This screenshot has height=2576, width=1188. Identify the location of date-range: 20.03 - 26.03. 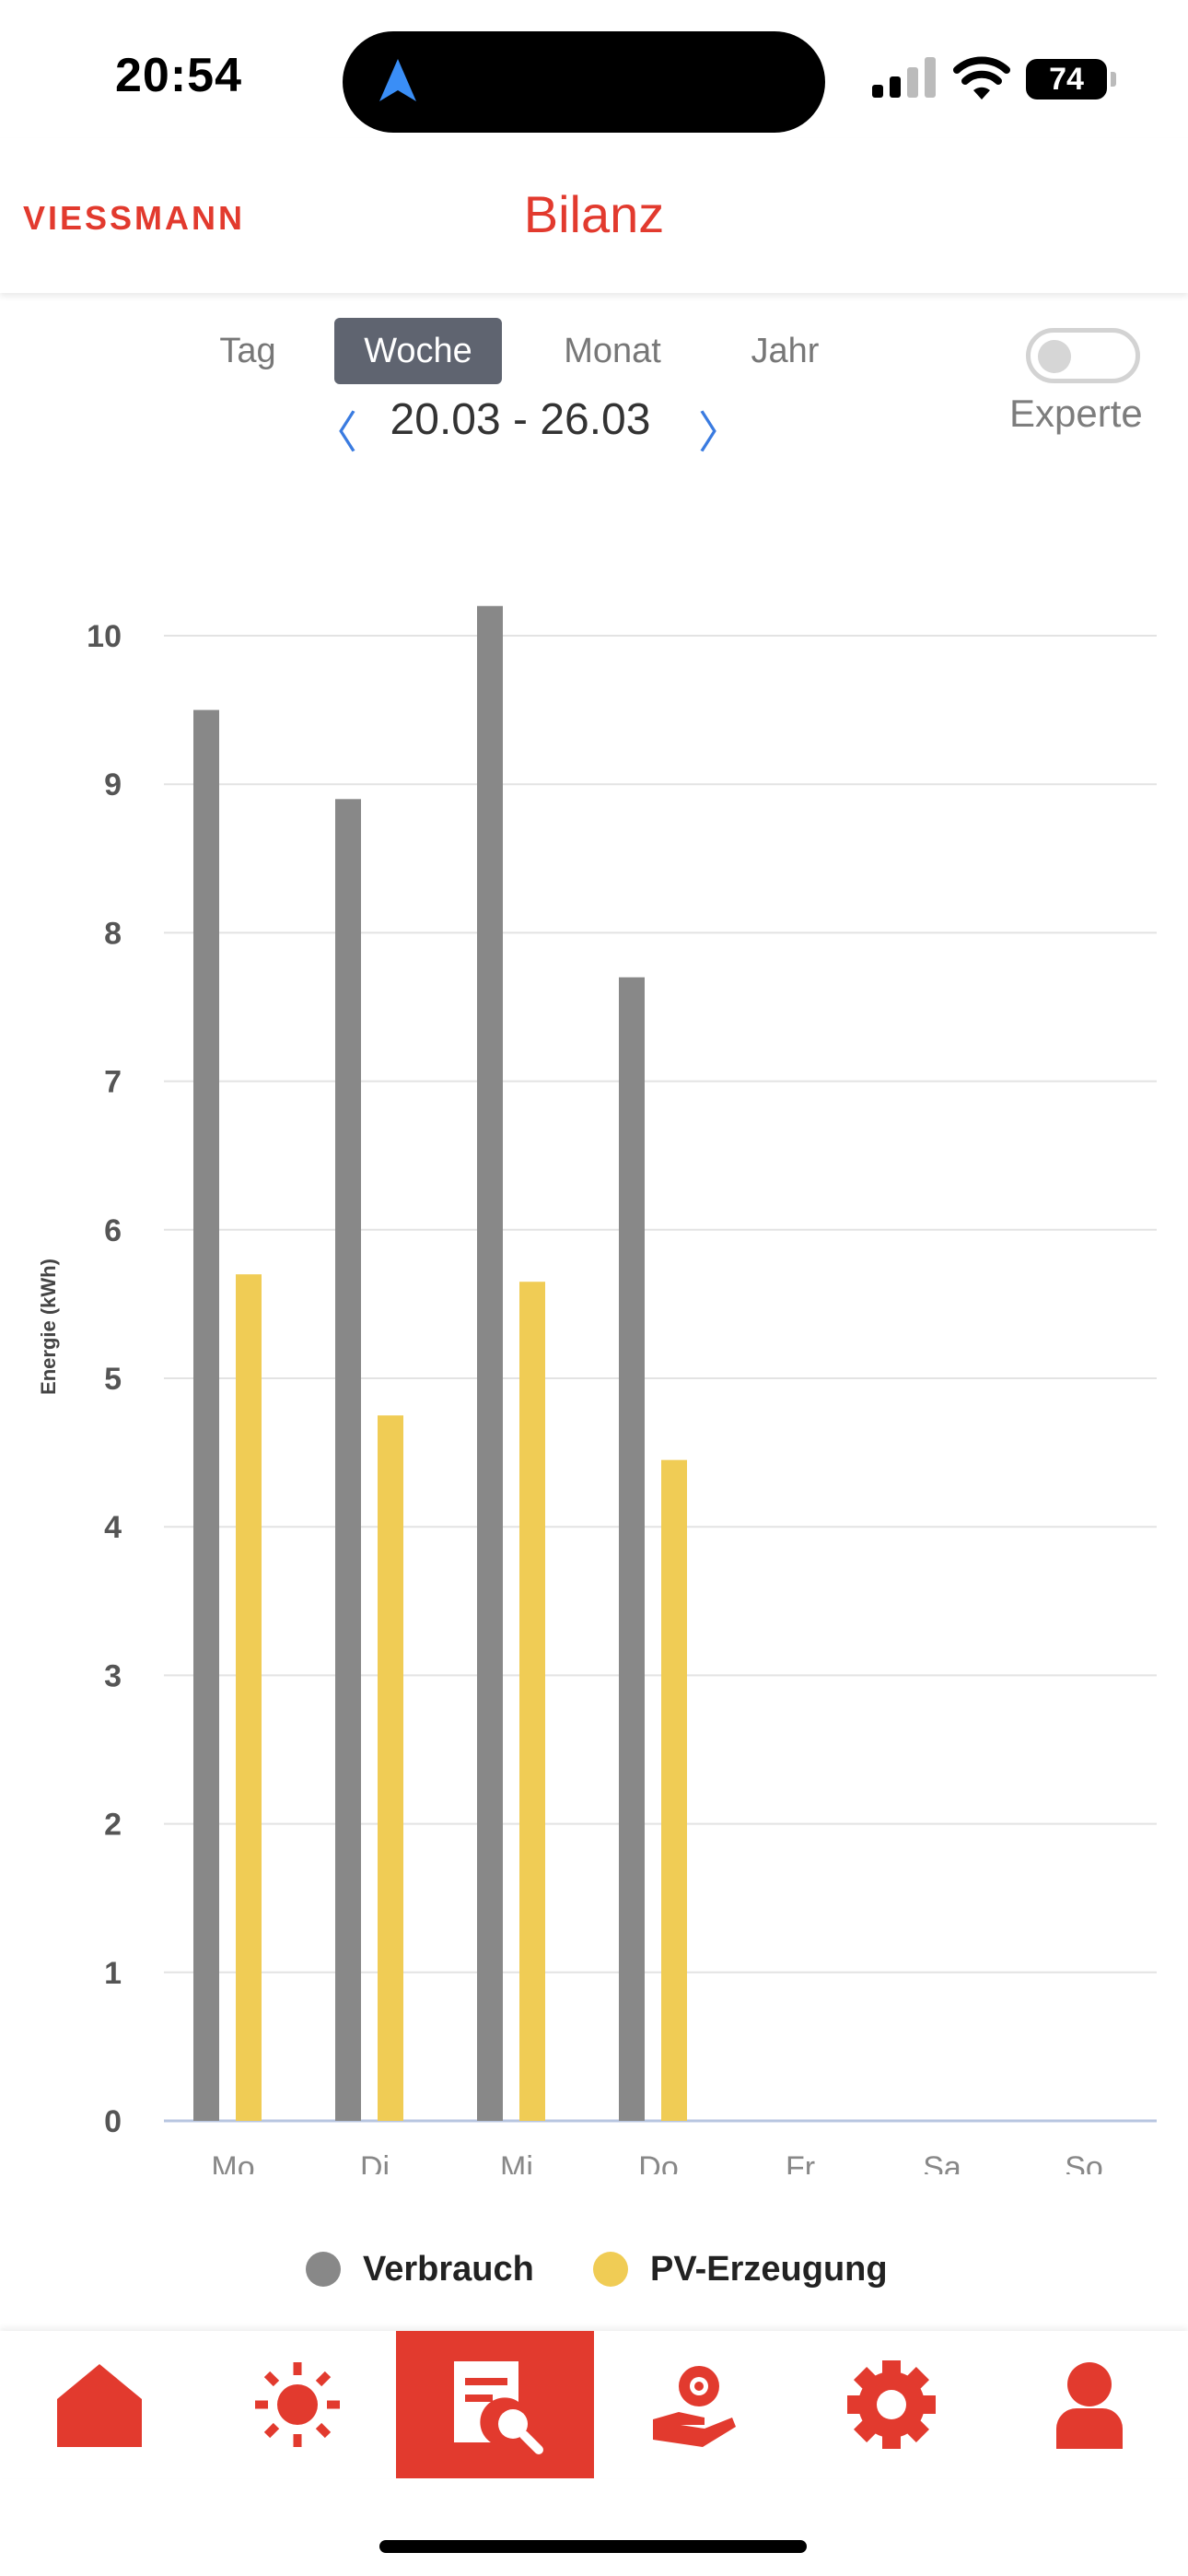
(521, 419).